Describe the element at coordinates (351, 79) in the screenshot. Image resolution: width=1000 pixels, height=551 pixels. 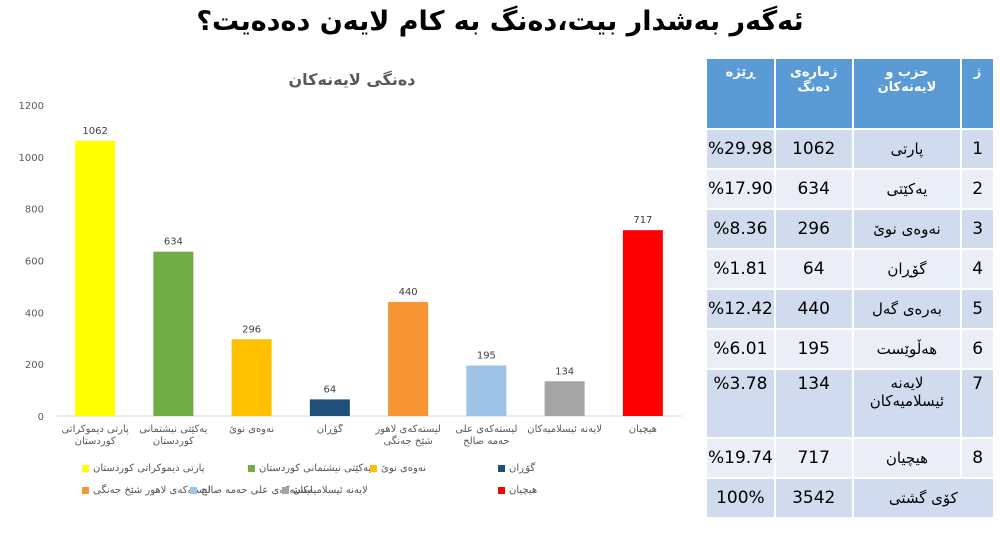
I see `chart-title: دەنگی لایەنەکان` at that location.